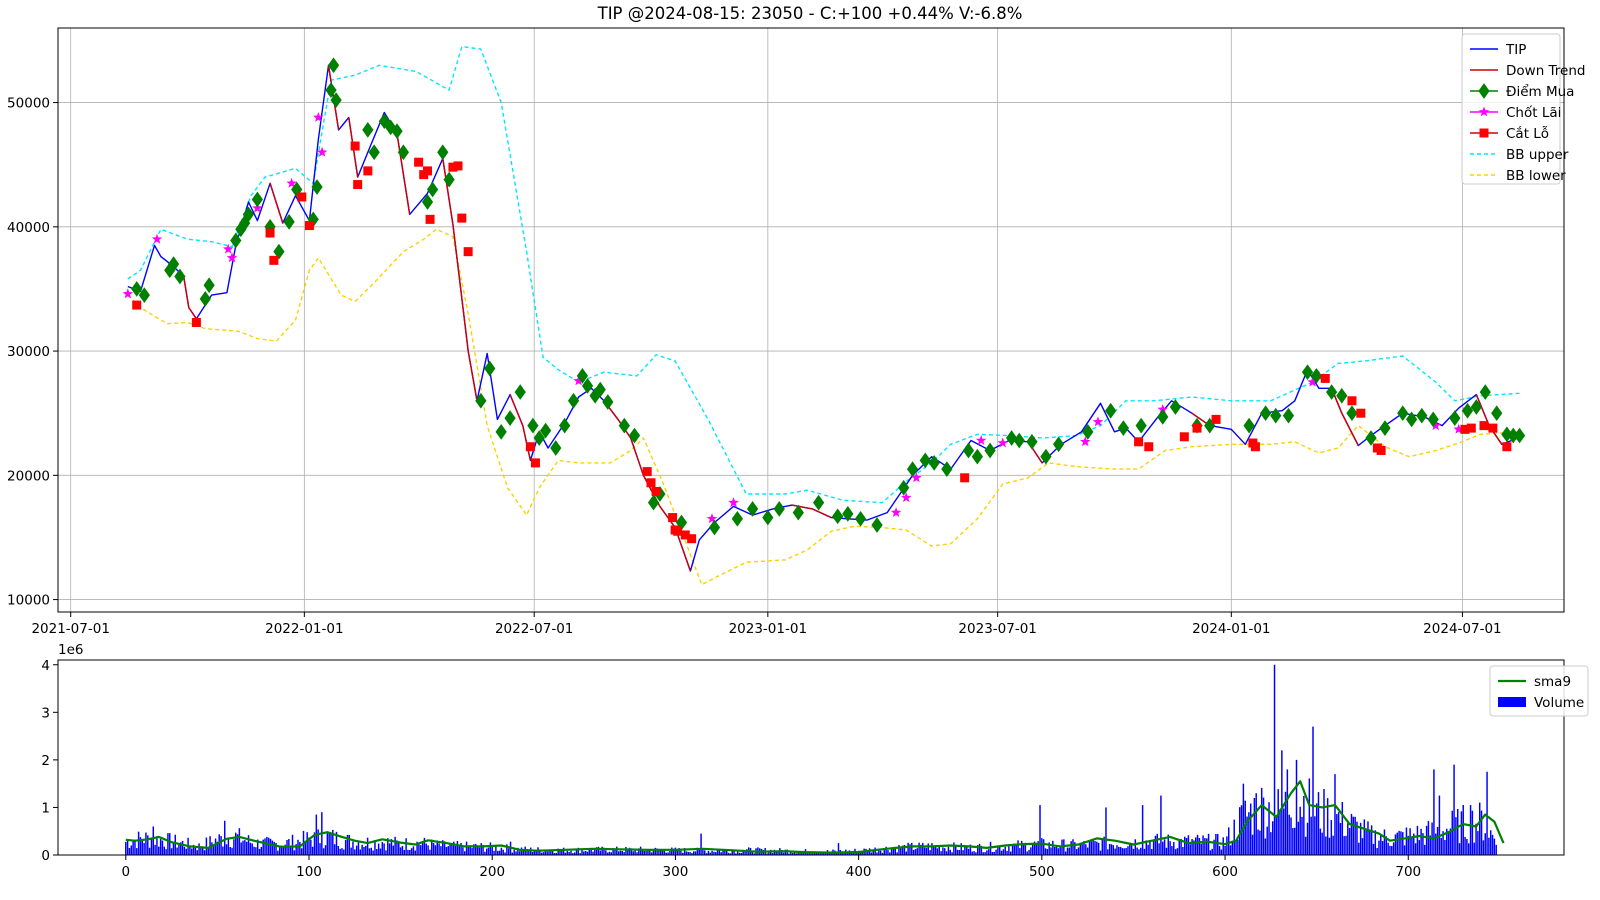 The height and width of the screenshot is (900, 1600). Describe the element at coordinates (1546, 71) in the screenshot. I see `legend-entry-label: Down Trend` at that location.